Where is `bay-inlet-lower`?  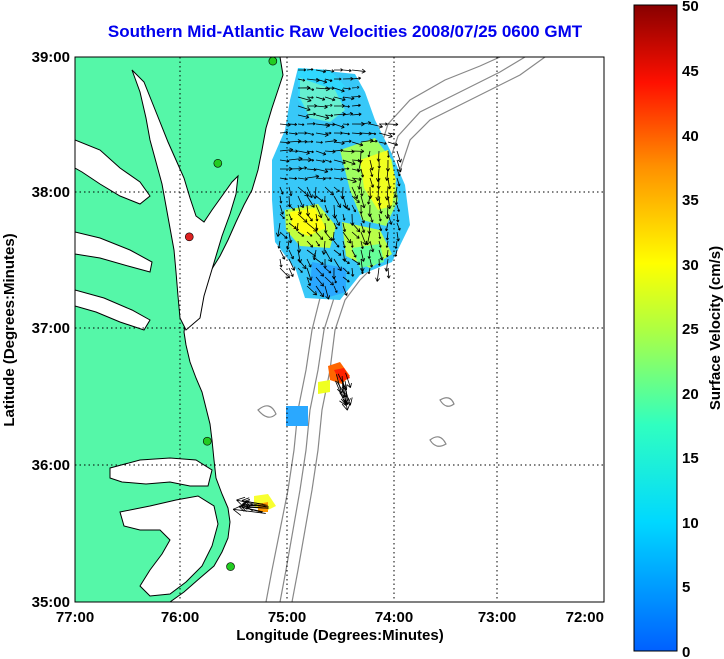 bay-inlet-lower is located at coordinates (113, 310).